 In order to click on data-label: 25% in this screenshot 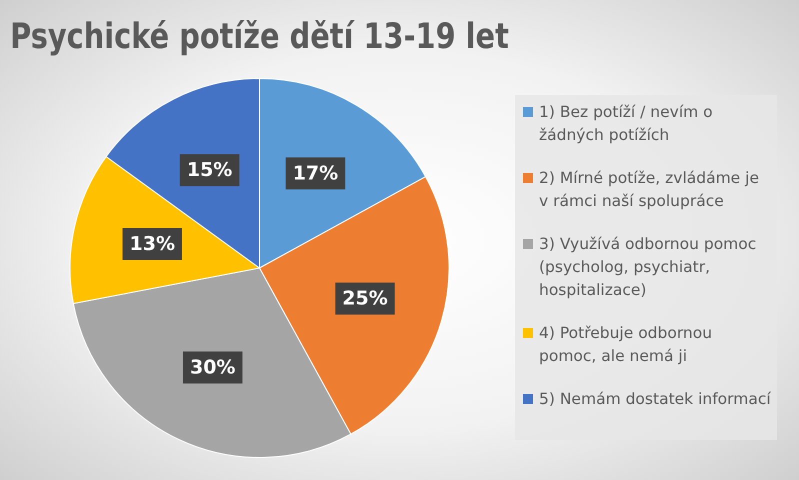, I will do `click(365, 299)`.